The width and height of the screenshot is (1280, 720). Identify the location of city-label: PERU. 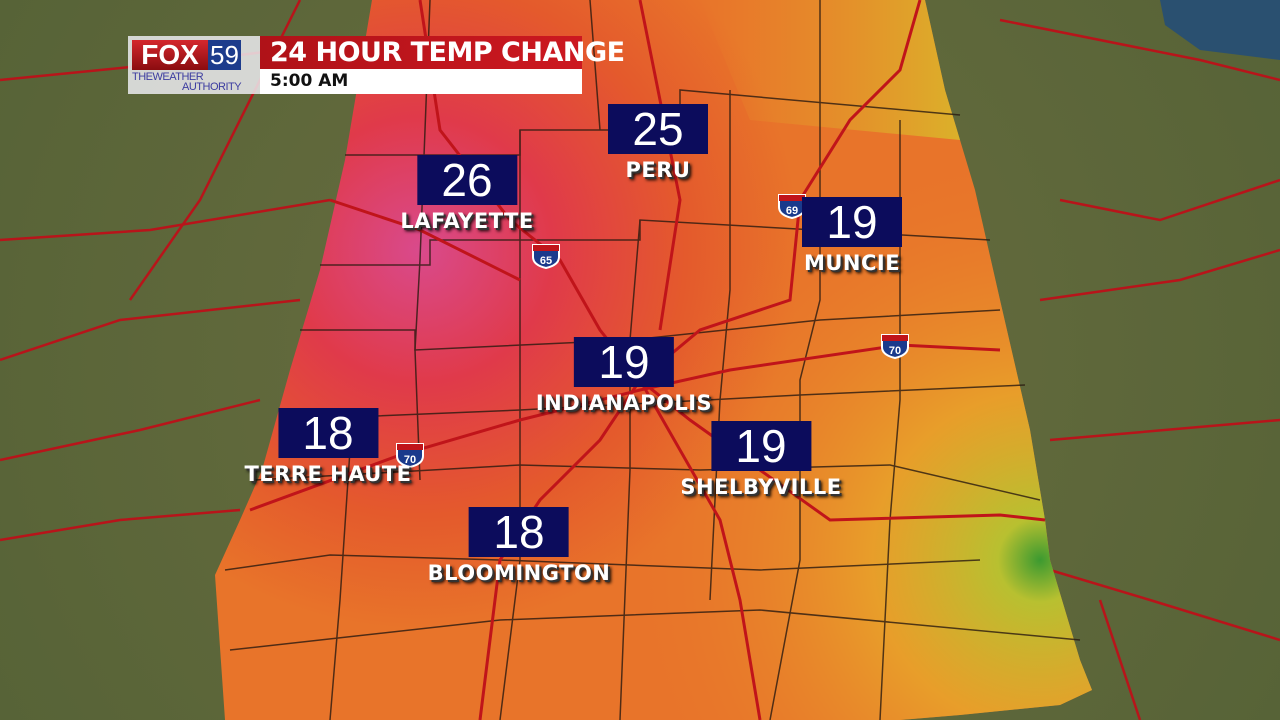
(658, 170).